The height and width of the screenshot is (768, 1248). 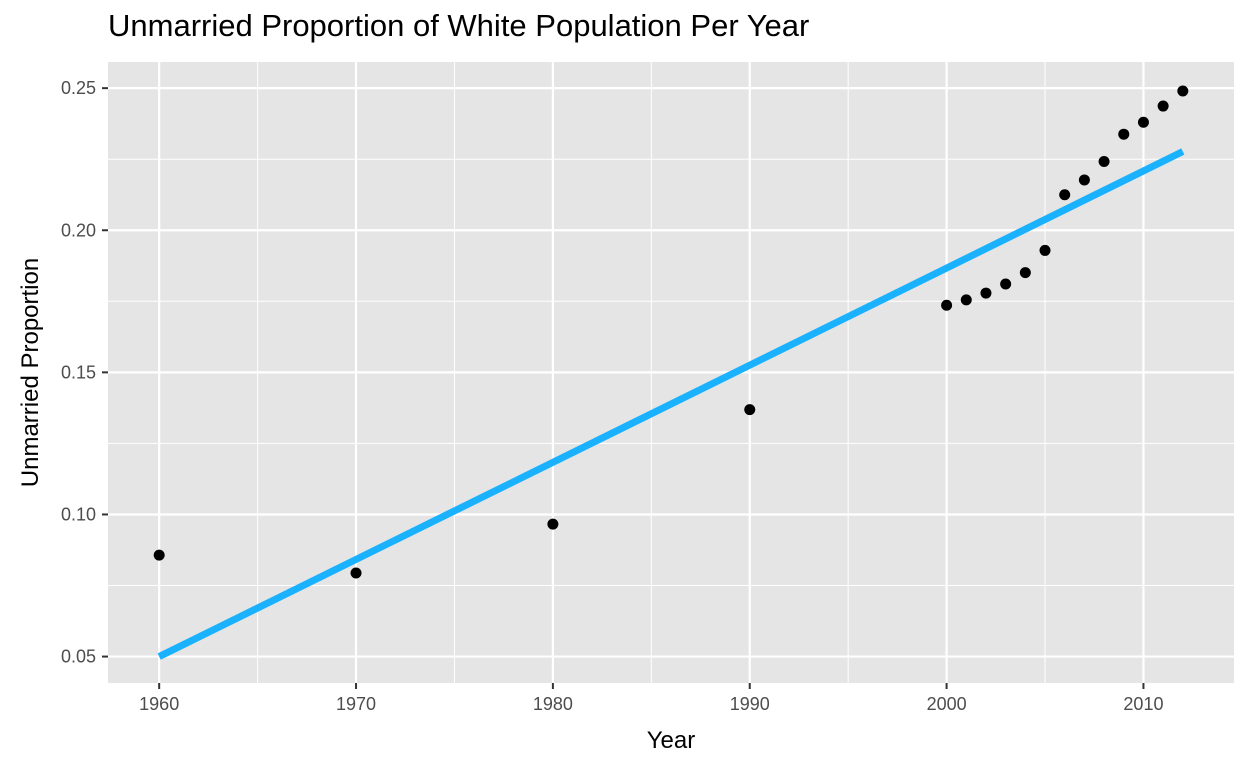 I want to click on x-axis-ticks: 1960 1970 1980 1990 2000 2010, so click(x=651, y=698).